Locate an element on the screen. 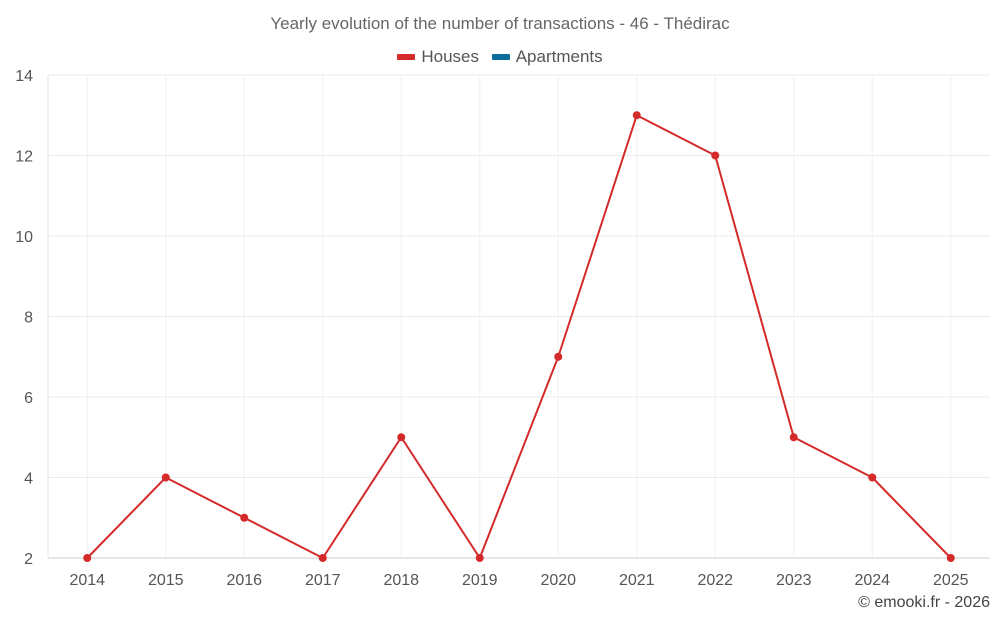 The height and width of the screenshot is (625, 1000). y-tick-label: 4 is located at coordinates (28, 479).